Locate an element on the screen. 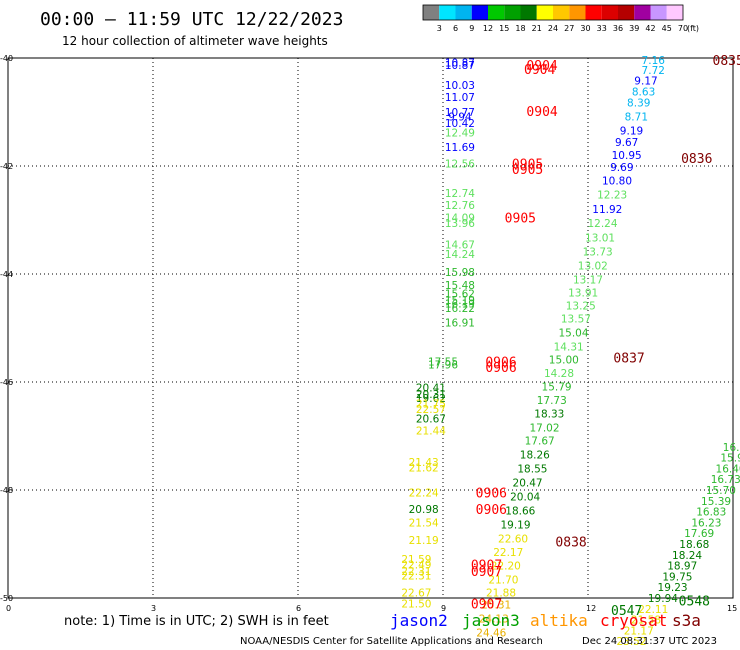 This screenshot has height=650, width=740. swh-point-28: 21.75 is located at coordinates (431, 405).